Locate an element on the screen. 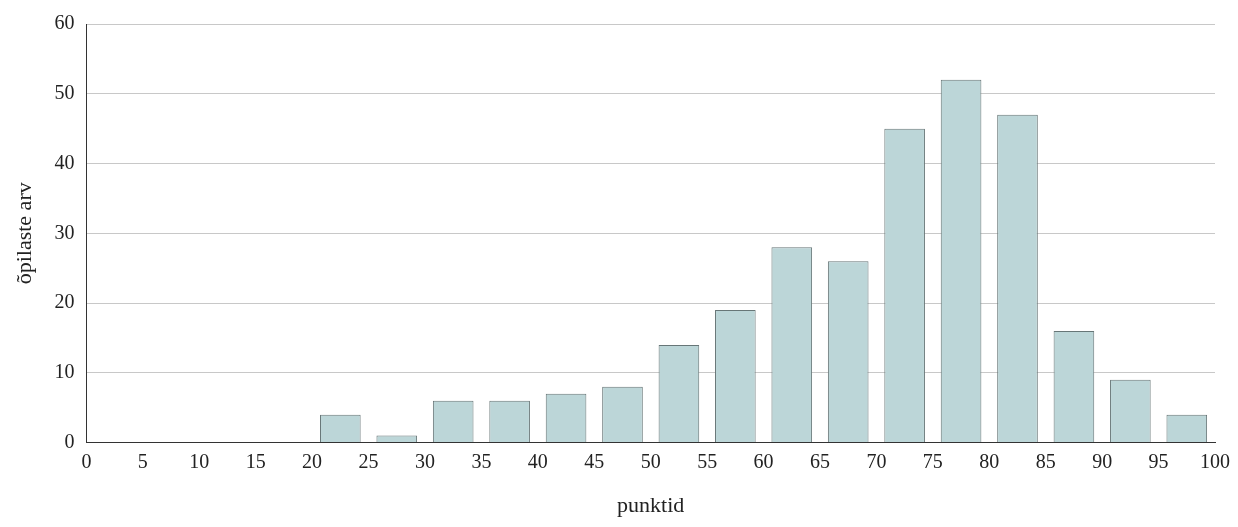 The image size is (1238, 527). x-tick-label: 80 is located at coordinates (989, 460).